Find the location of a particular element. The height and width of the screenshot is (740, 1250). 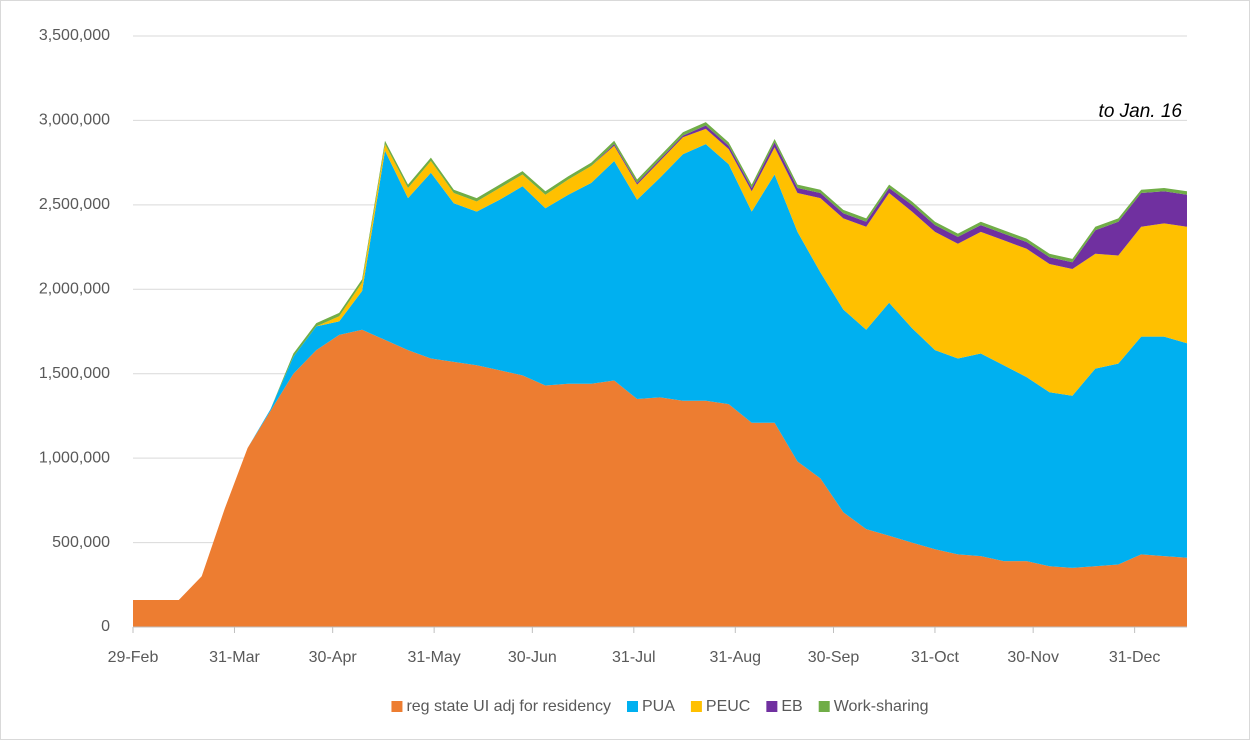

x-tick-label: 29-Feb is located at coordinates (133, 657).